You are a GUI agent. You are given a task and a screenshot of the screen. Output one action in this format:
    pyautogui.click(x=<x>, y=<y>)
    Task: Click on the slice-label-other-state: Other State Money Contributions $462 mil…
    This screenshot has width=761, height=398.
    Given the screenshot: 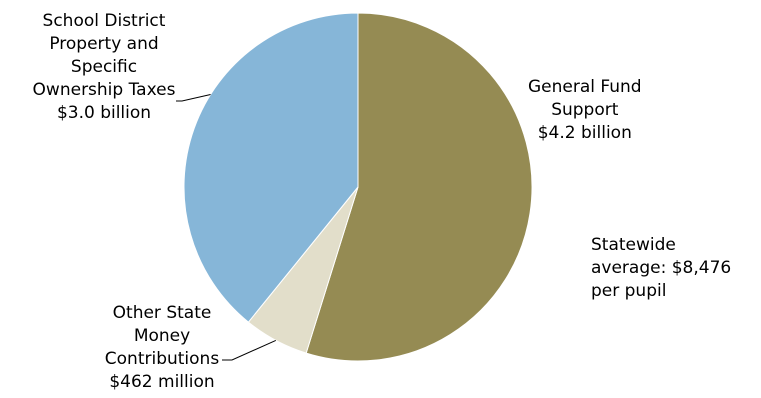 What is the action you would take?
    pyautogui.click(x=162, y=348)
    